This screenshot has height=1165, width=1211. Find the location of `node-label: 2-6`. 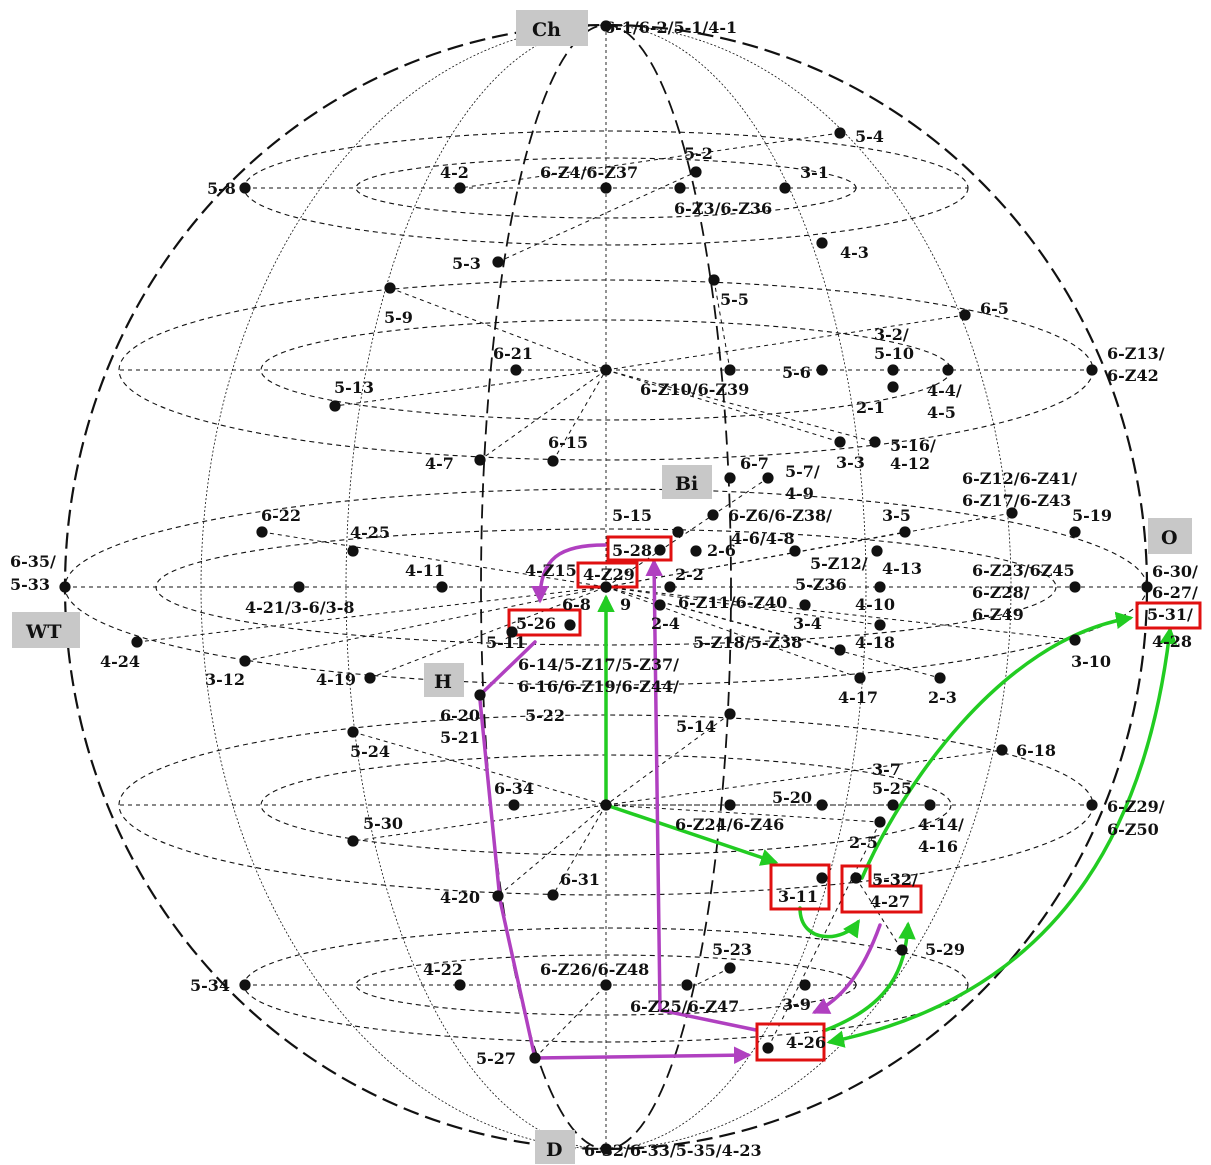

node-label: 2-6 is located at coordinates (721, 550).